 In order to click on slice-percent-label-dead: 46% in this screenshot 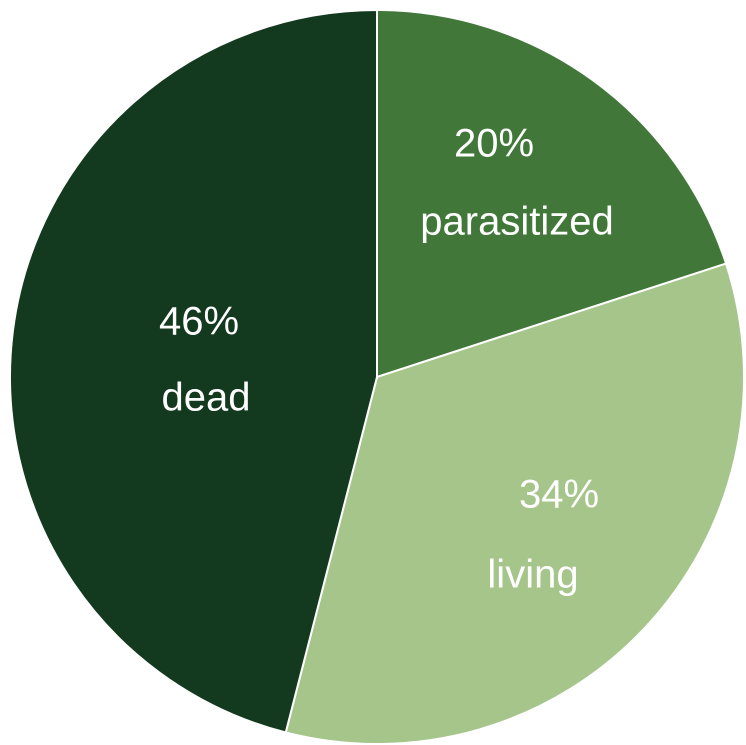, I will do `click(199, 322)`.